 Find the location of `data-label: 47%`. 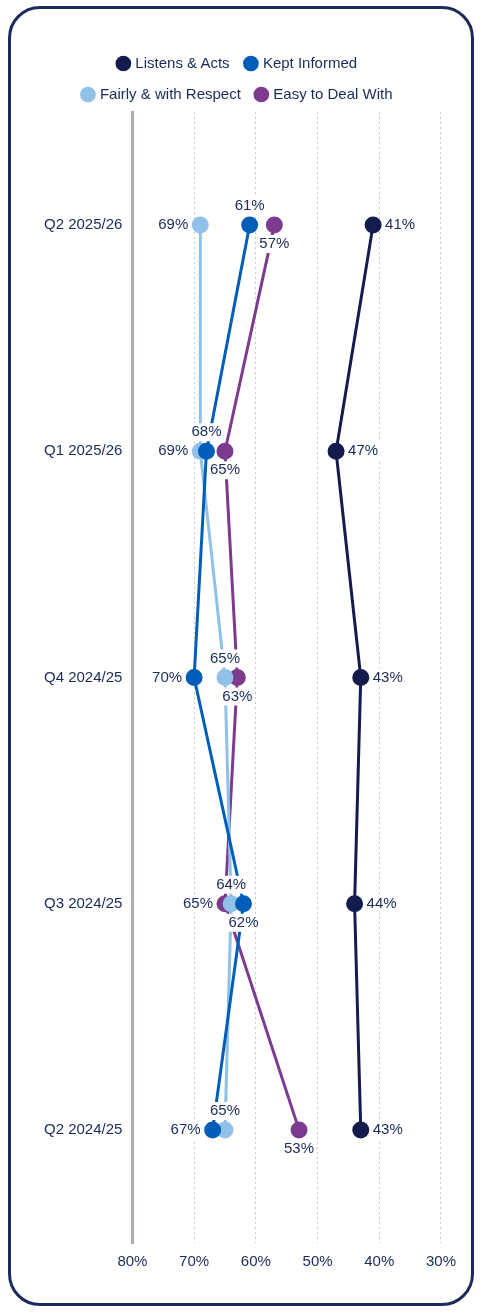

data-label: 47% is located at coordinates (363, 450).